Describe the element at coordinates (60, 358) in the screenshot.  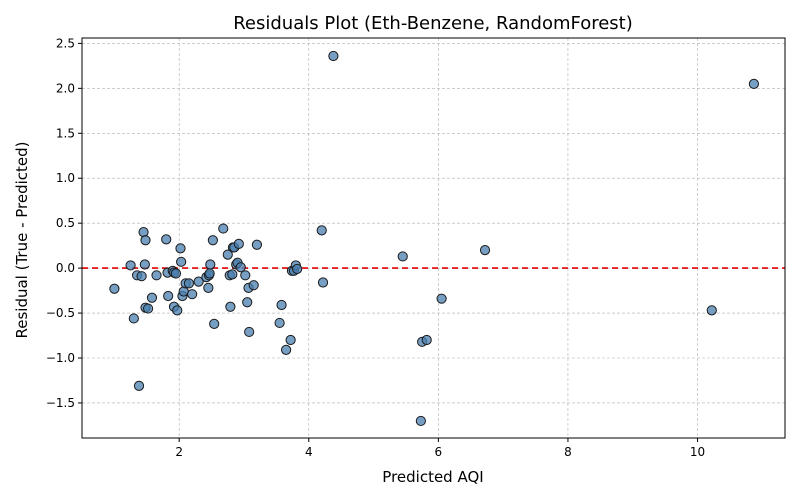
I see `y-tick-label: −1.0` at that location.